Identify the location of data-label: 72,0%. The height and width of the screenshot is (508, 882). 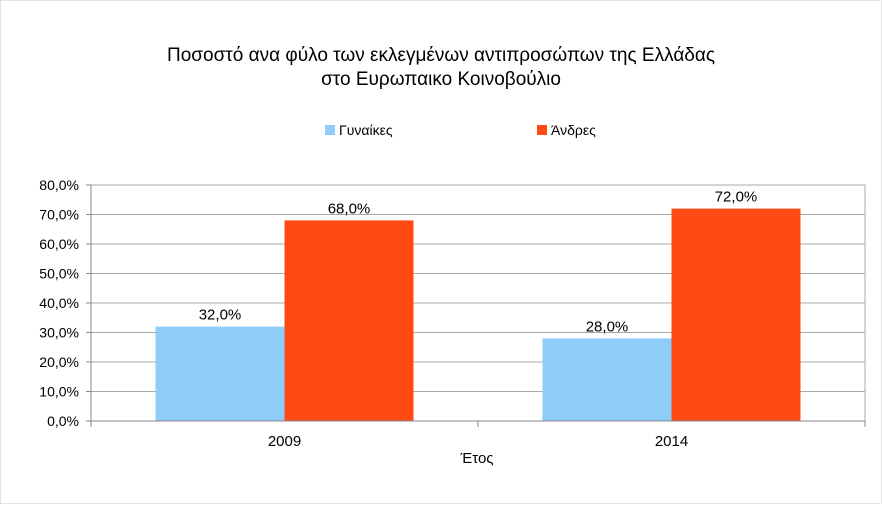
(736, 197).